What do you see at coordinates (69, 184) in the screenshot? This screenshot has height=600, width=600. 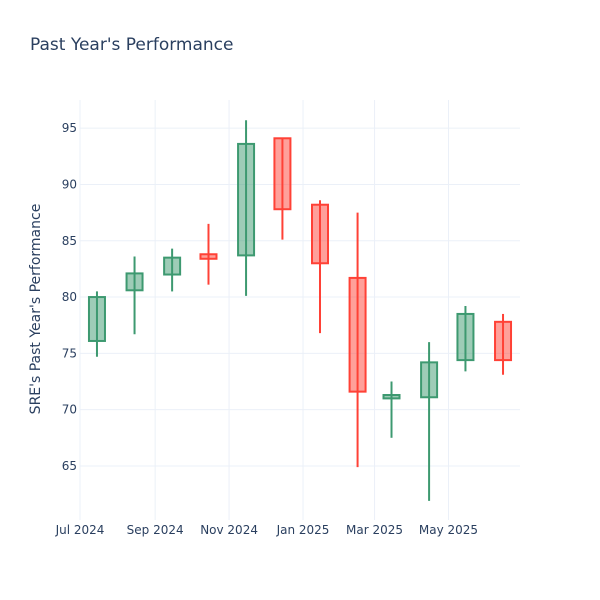 I see `y-tick-label: 90` at bounding box center [69, 184].